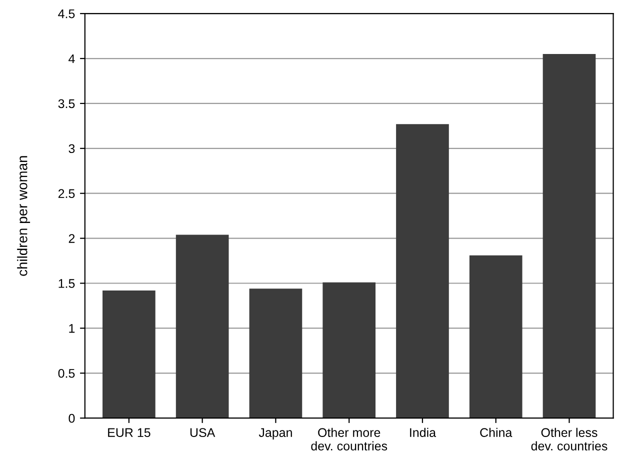 The width and height of the screenshot is (629, 452). What do you see at coordinates (71, 59) in the screenshot?
I see `y-tick-label: 4` at bounding box center [71, 59].